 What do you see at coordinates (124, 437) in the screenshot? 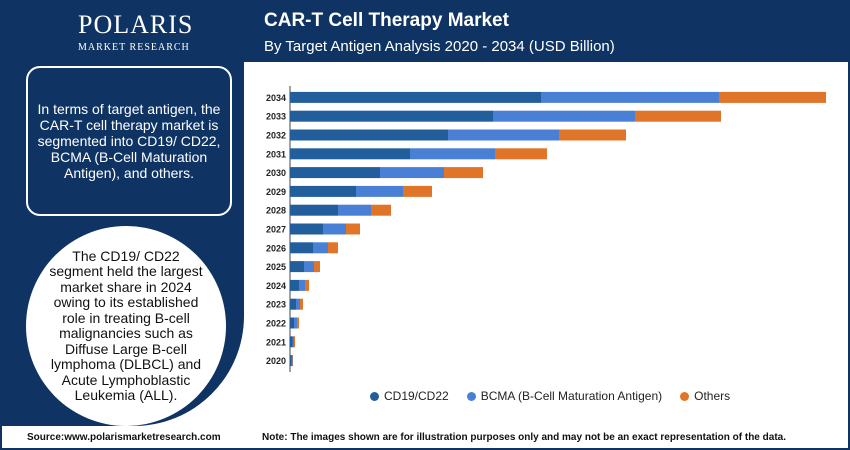
I see `source-text: Source:www.polarismarketresearch.com` at bounding box center [124, 437].